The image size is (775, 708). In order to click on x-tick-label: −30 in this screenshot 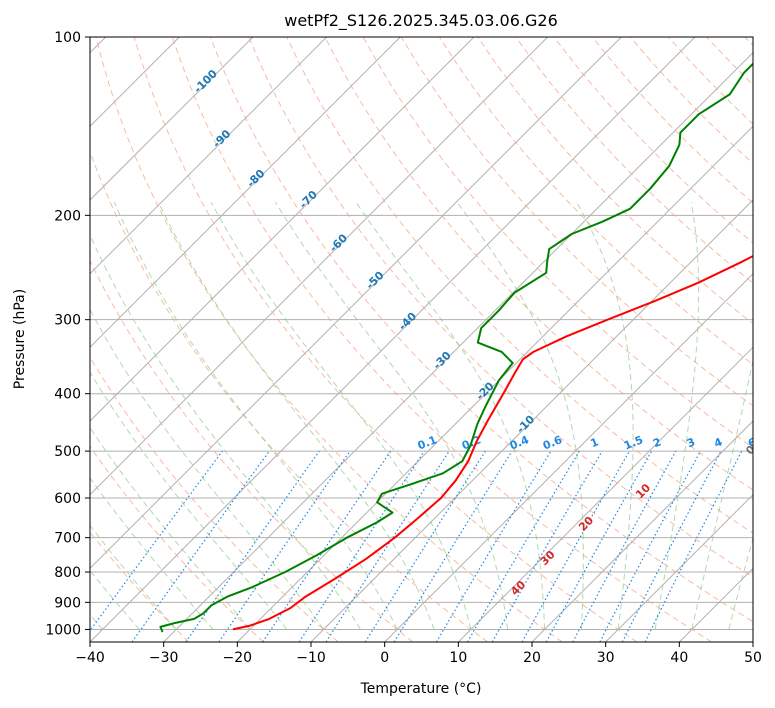, I will do `click(164, 658)`.